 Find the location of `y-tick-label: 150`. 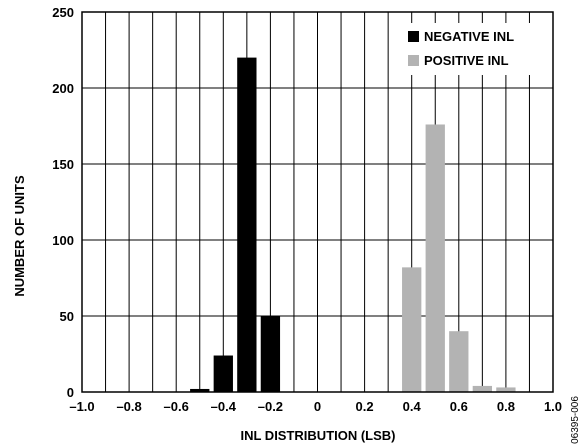

y-tick-label: 150 is located at coordinates (63, 164).